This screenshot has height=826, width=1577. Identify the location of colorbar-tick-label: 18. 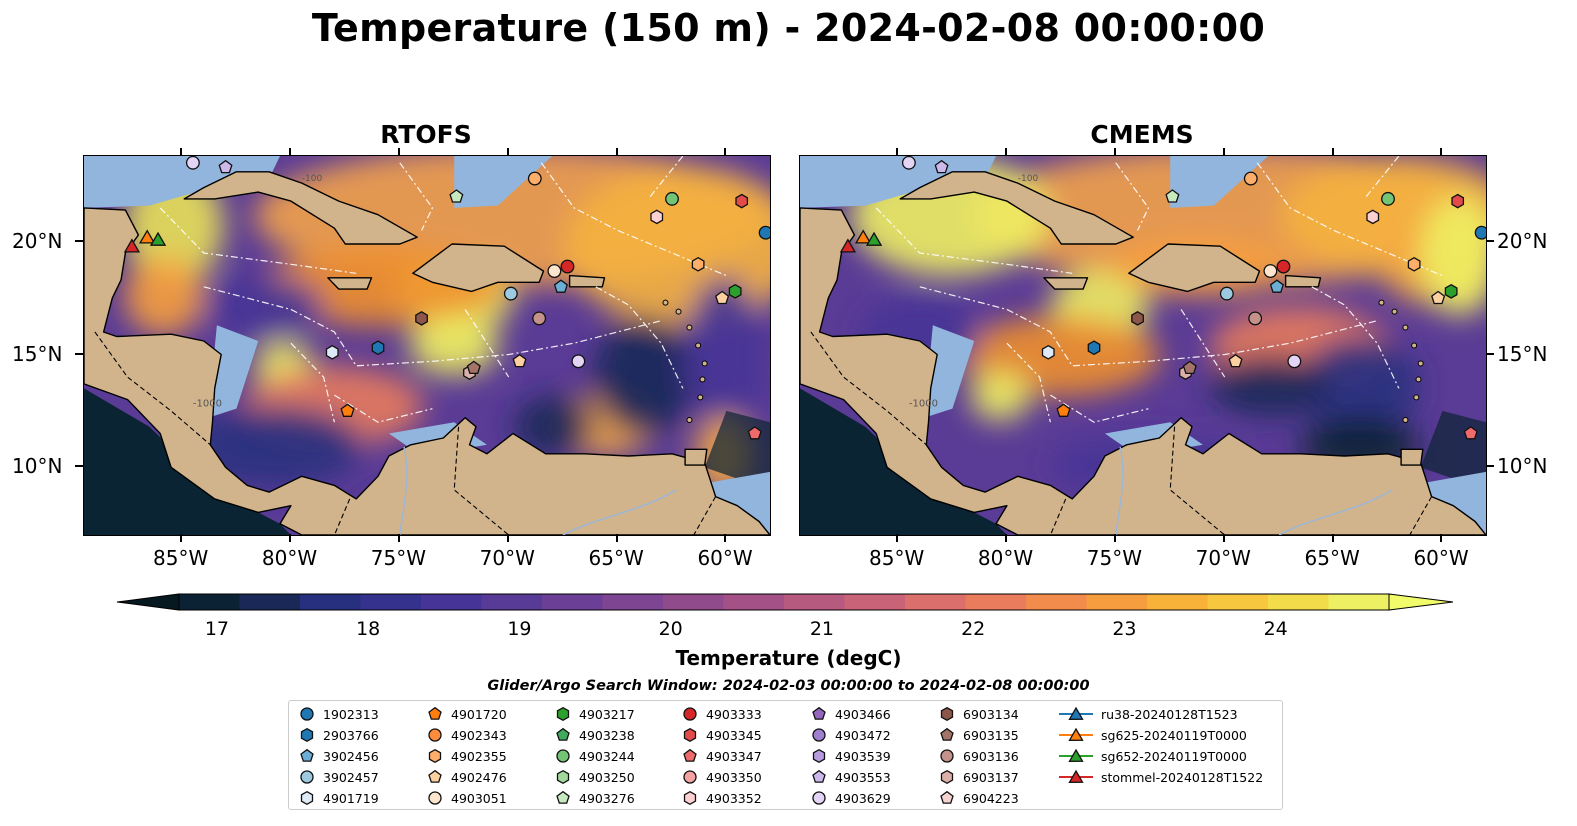
(368, 629).